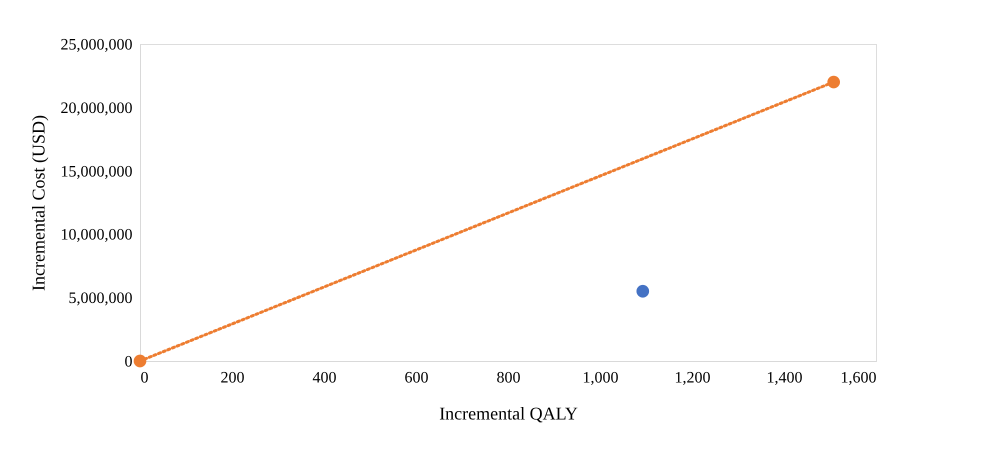 This screenshot has height=466, width=995. I want to click on x-tick-label: 1,200, so click(692, 378).